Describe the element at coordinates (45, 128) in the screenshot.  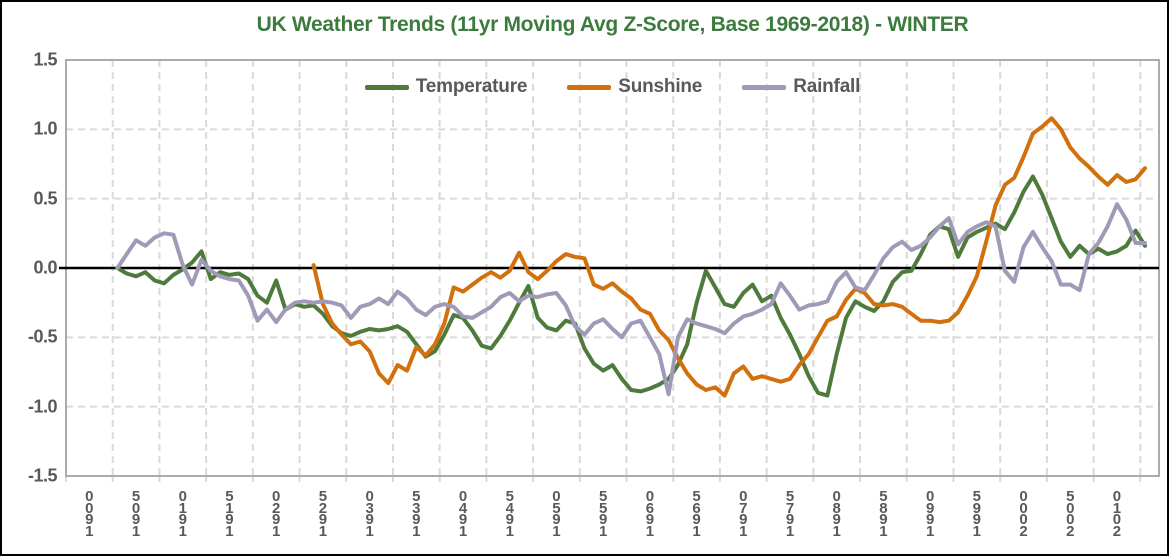
I see `y-tick-label: 1.0` at that location.